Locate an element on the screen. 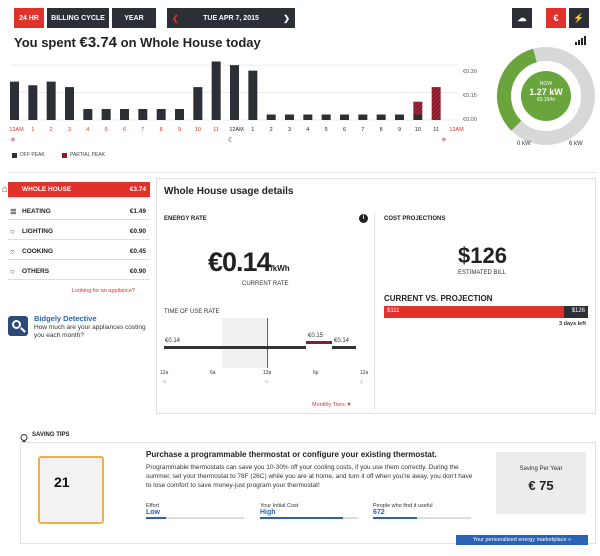  lightning-icon: ⚡ is located at coordinates (579, 17).